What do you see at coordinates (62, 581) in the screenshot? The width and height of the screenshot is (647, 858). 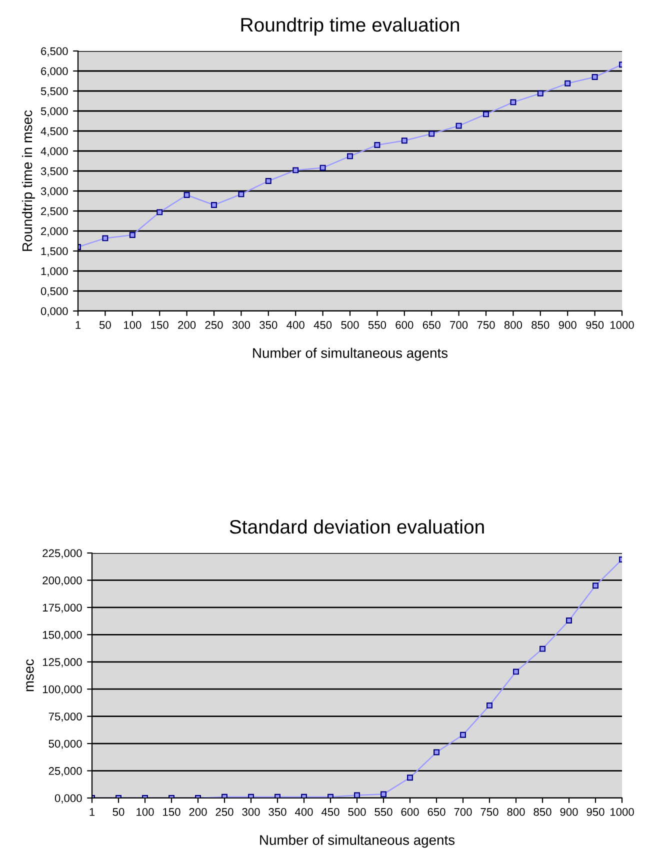 I see `y-tick-label: 200,000` at bounding box center [62, 581].